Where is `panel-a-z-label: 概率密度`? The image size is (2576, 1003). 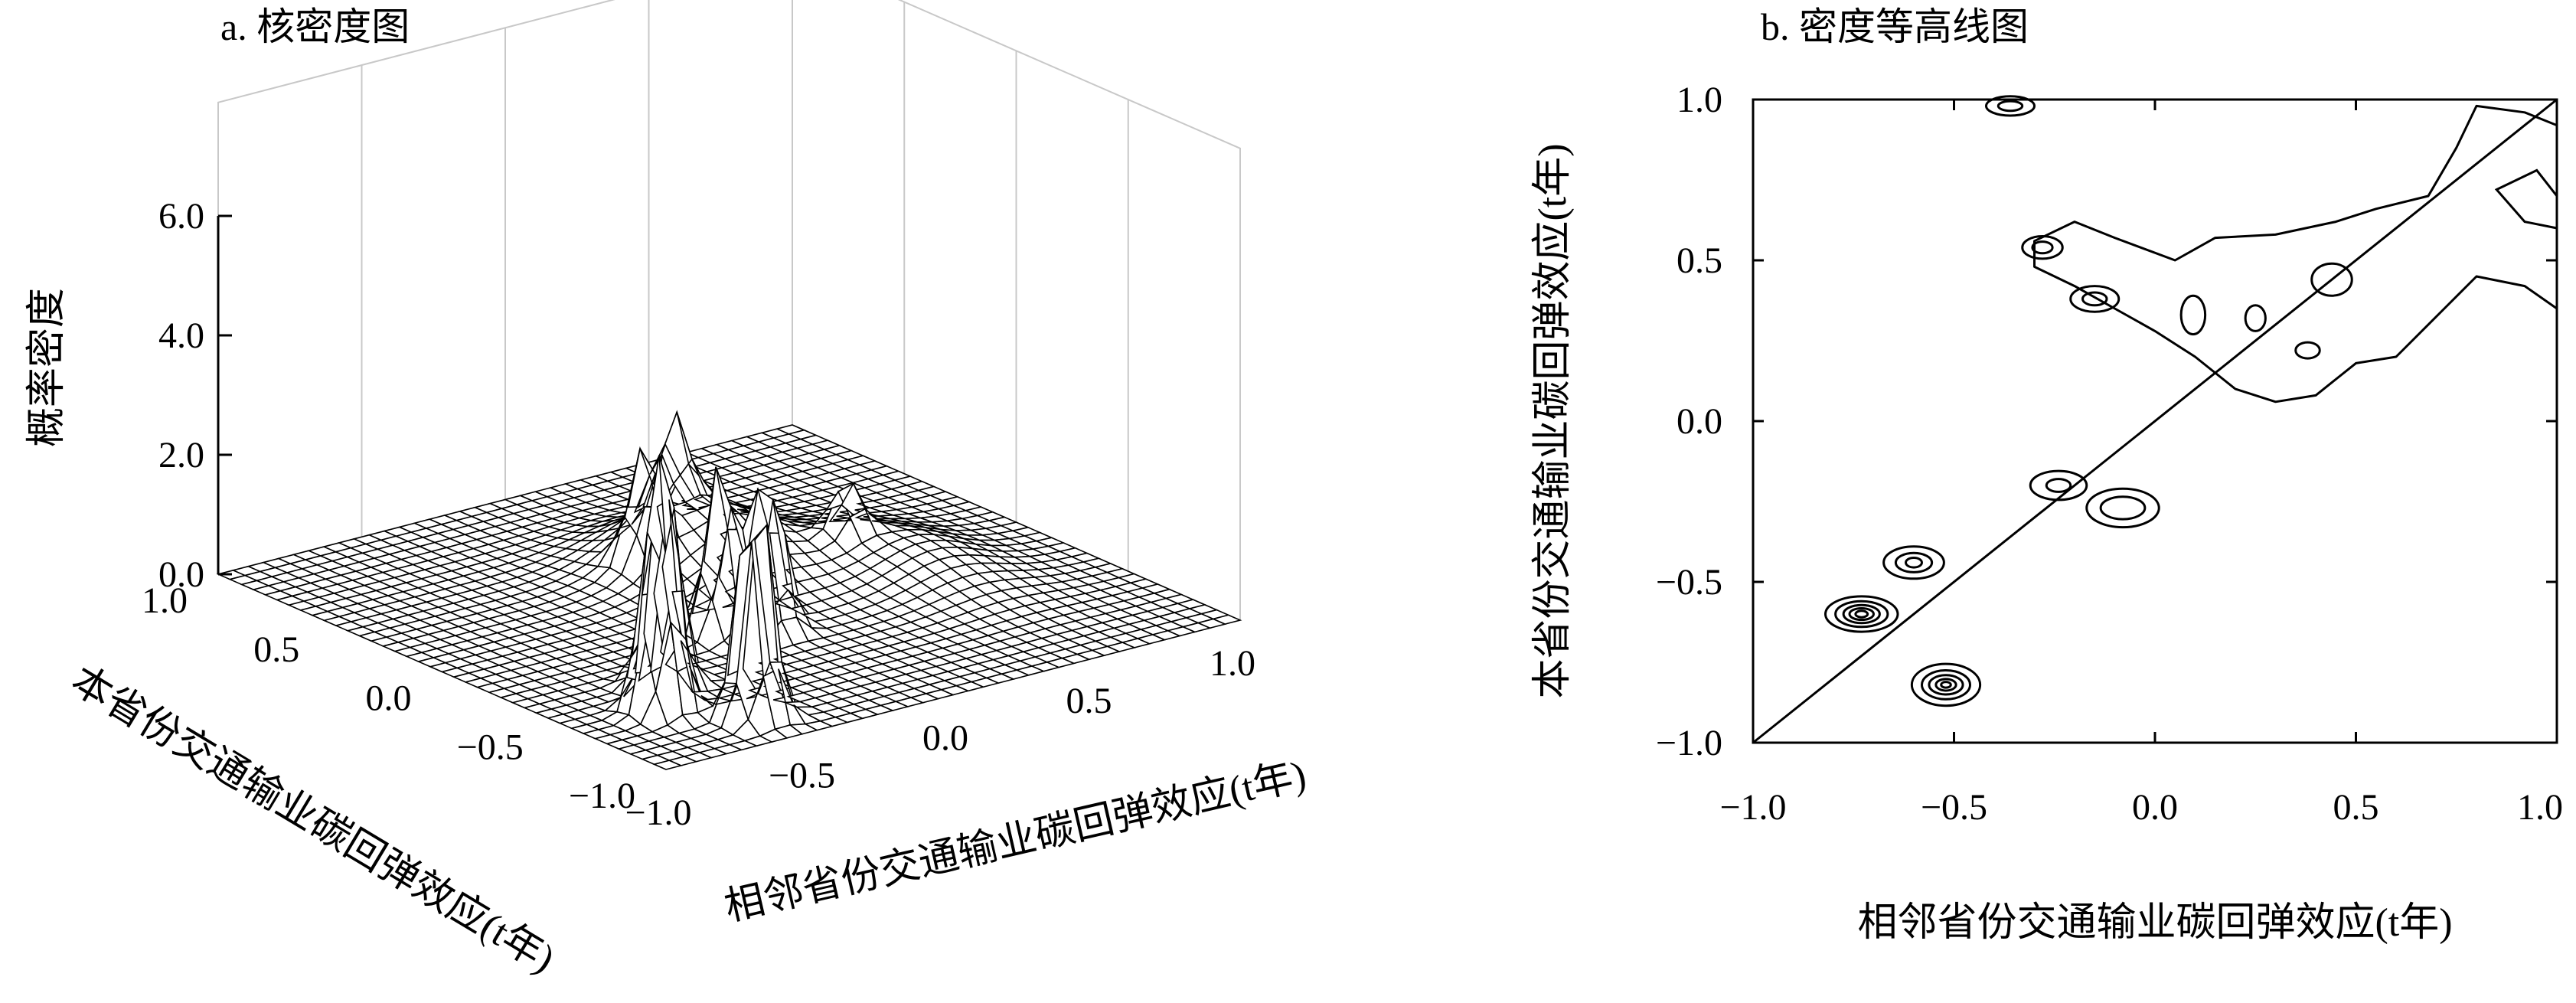
panel-a-z-label: 概率密度 is located at coordinates (47, 367).